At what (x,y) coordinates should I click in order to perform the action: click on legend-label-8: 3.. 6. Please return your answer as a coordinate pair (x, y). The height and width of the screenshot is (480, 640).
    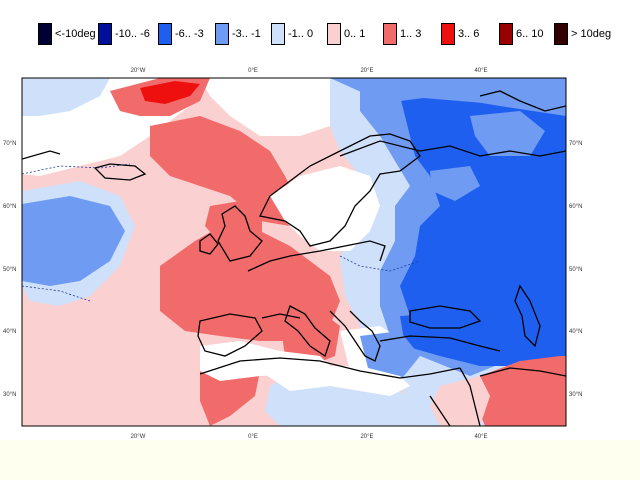
    Looking at the image, I should click on (469, 34).